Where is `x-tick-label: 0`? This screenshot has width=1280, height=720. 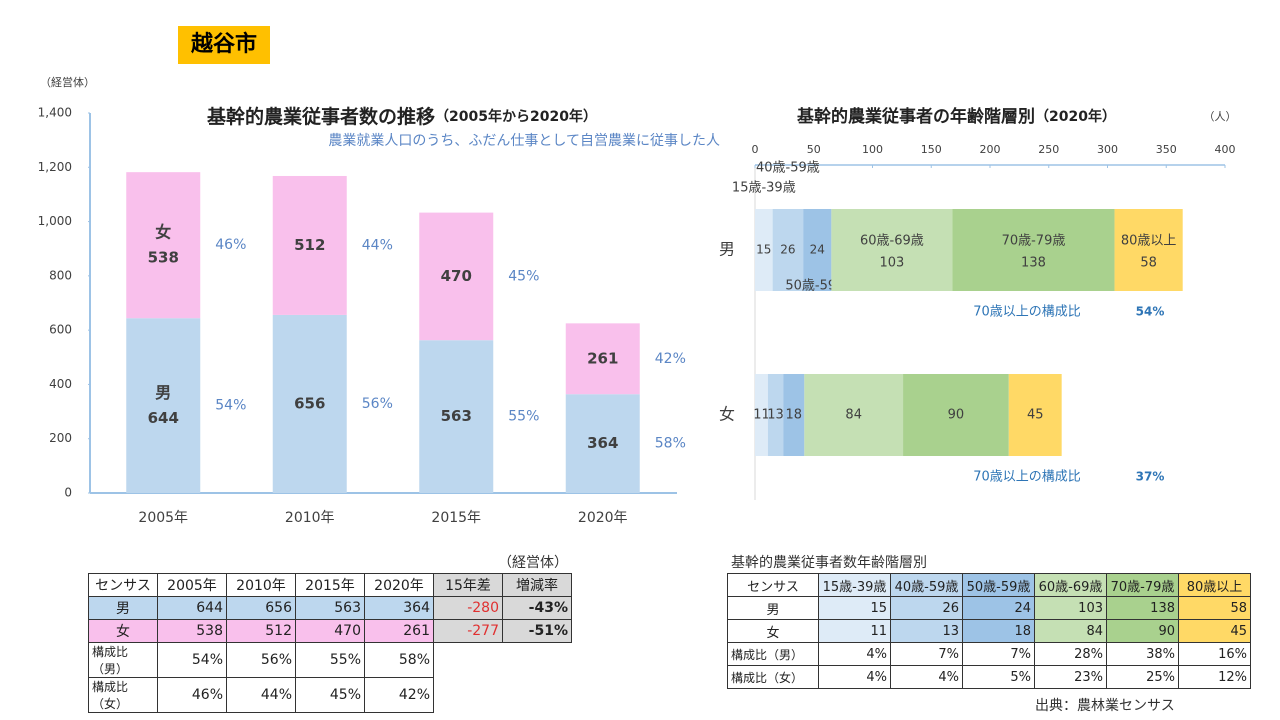 x-tick-label: 0 is located at coordinates (755, 149).